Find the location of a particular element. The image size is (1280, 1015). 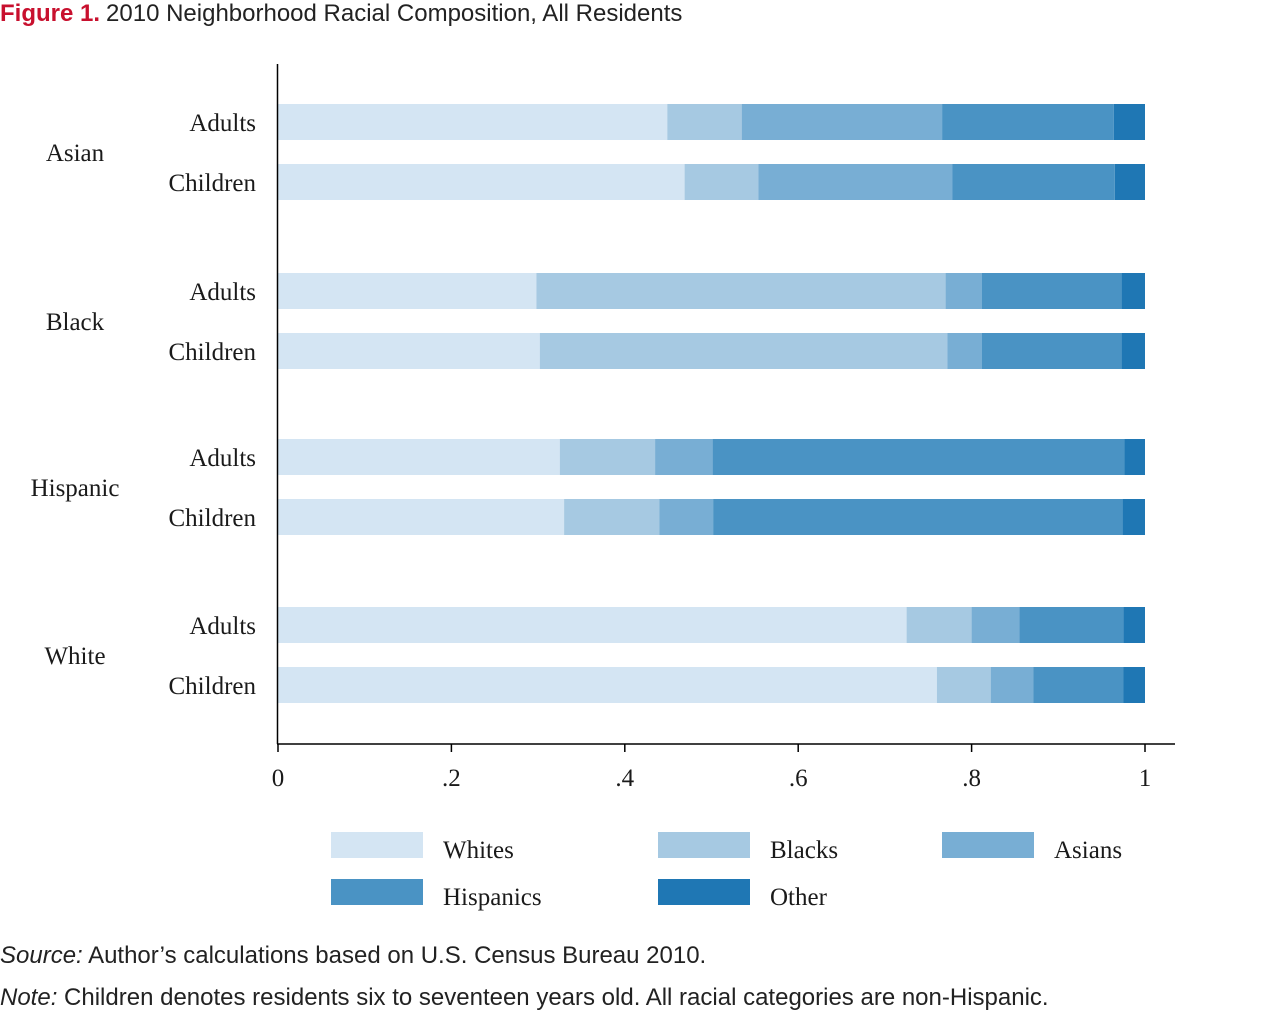

legend-label-other: Other is located at coordinates (799, 897).